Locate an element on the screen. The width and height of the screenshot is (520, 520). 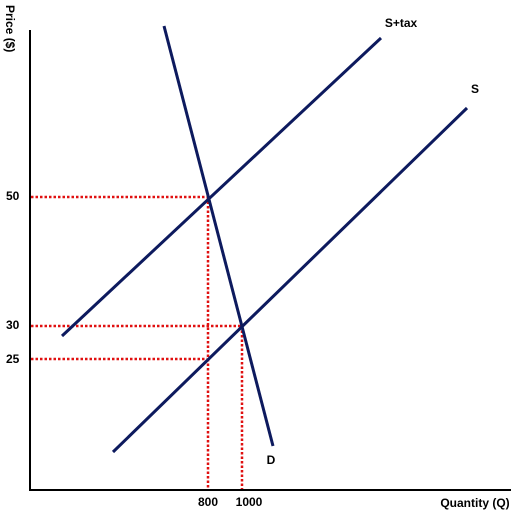
curve-label: D is located at coordinates (271, 460).